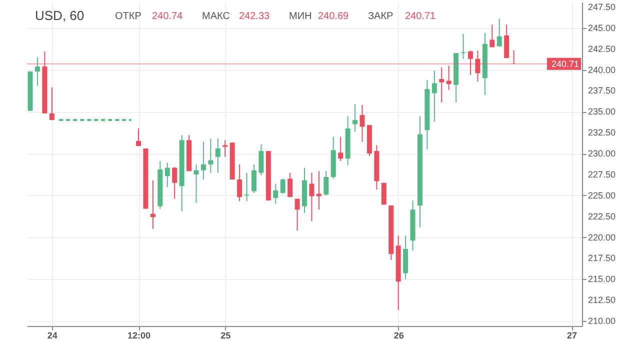  I want to click on y-tick-label: 235.00, so click(602, 111).